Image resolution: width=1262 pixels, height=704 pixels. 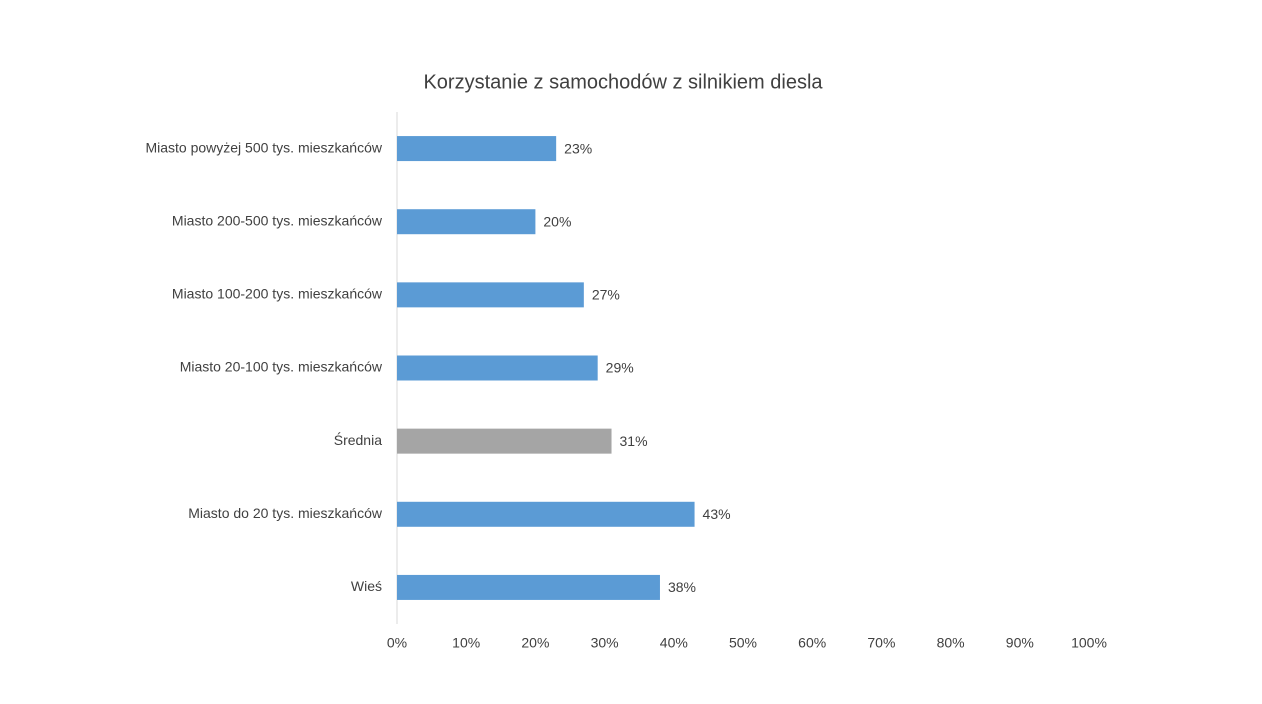 What do you see at coordinates (578, 148) in the screenshot?
I see `value-label: 23%` at bounding box center [578, 148].